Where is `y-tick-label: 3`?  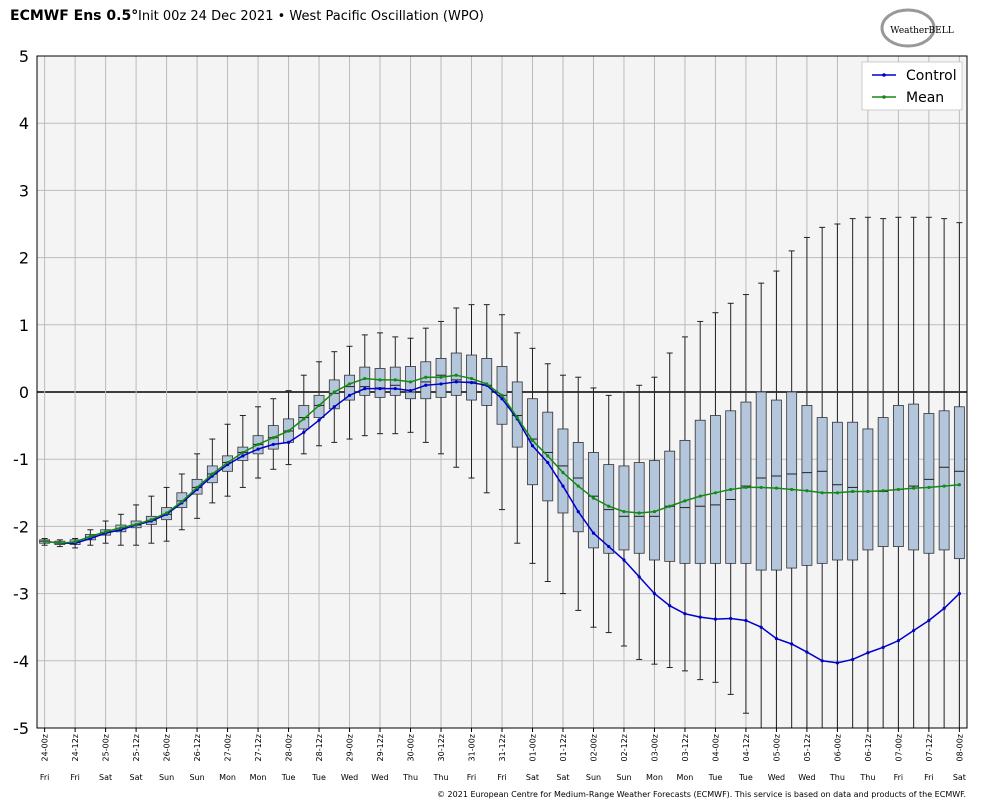
y-tick-label: 3 is located at coordinates (24, 190).